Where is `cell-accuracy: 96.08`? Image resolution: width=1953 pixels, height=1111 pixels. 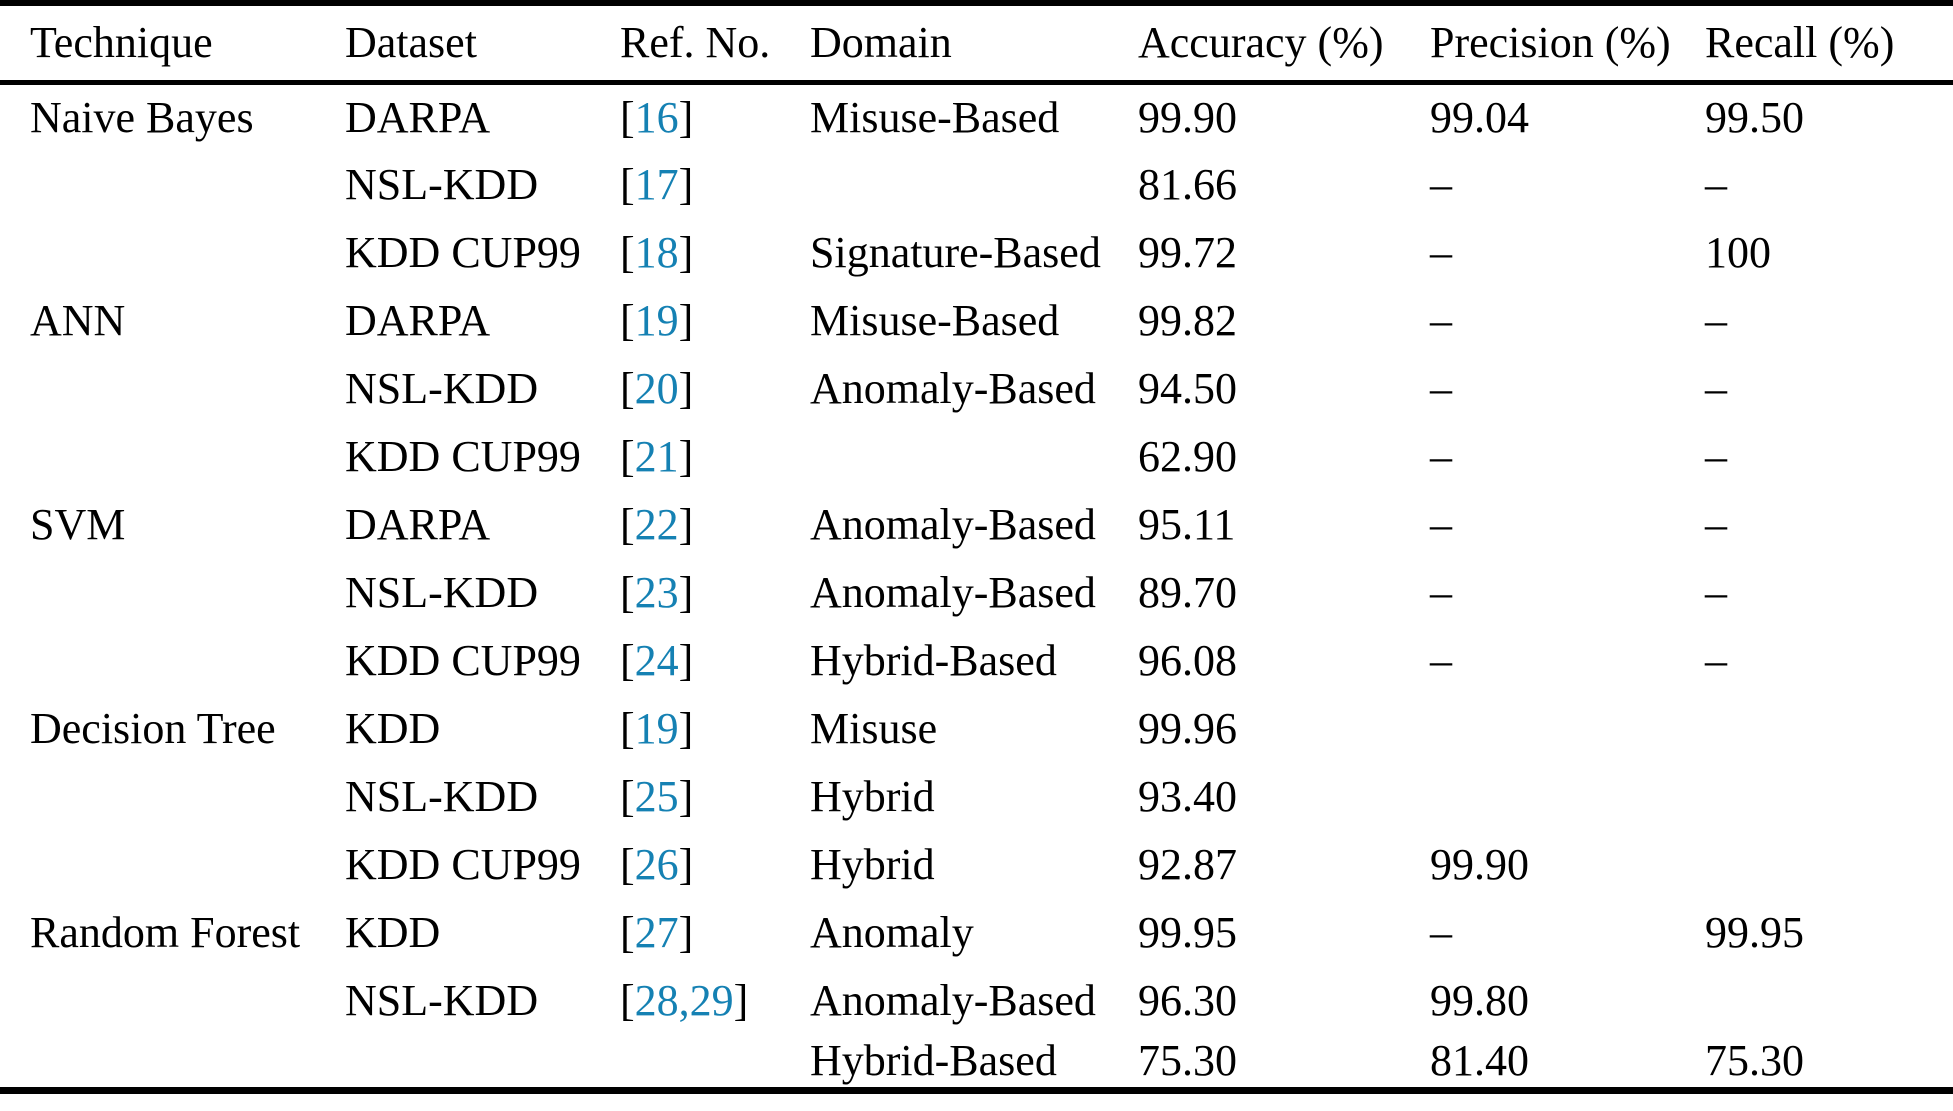
cell-accuracy: 96.08 is located at coordinates (1187, 660).